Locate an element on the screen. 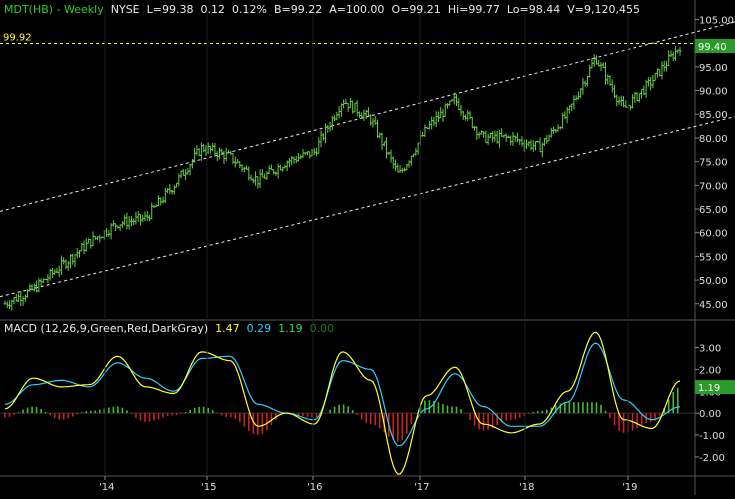 The width and height of the screenshot is (735, 499). reference-line-label: 99.92 is located at coordinates (17, 38).